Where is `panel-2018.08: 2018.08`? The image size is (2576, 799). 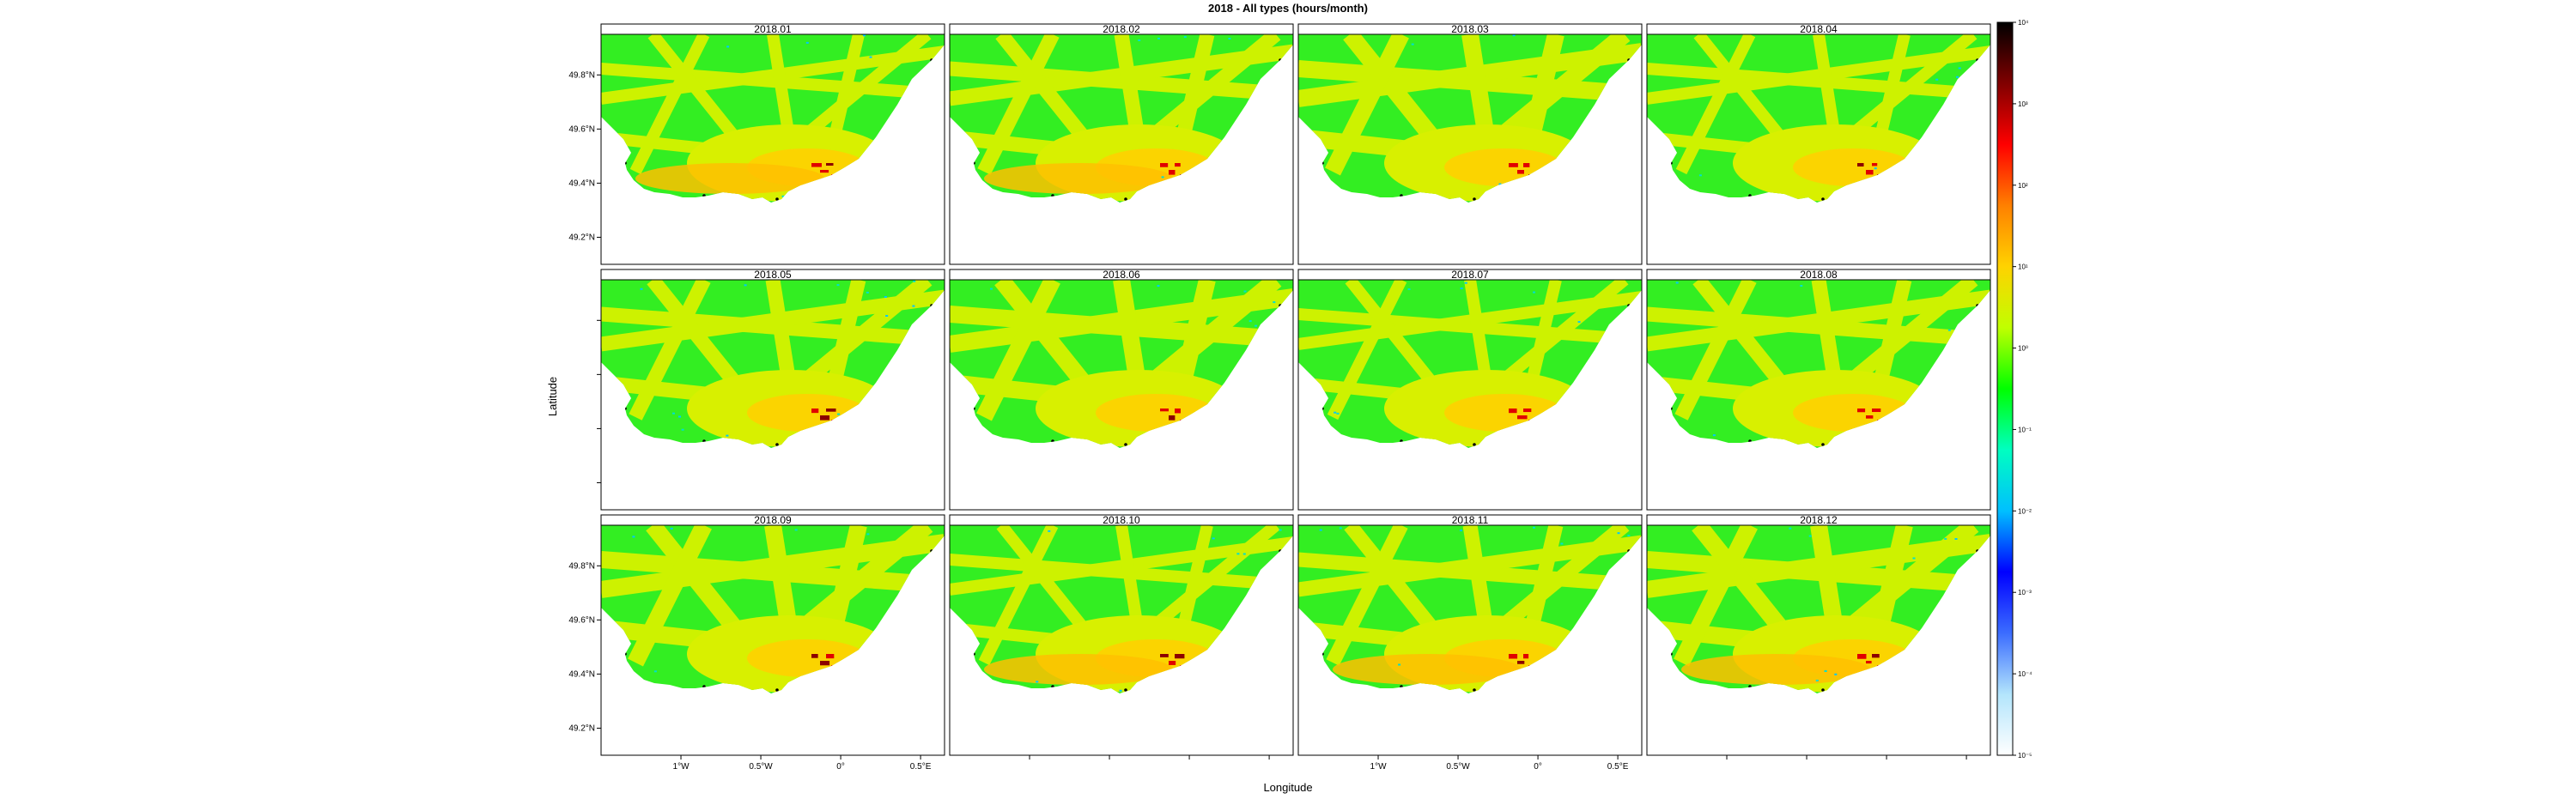
panel-2018.08: 2018.08 is located at coordinates (1819, 390).